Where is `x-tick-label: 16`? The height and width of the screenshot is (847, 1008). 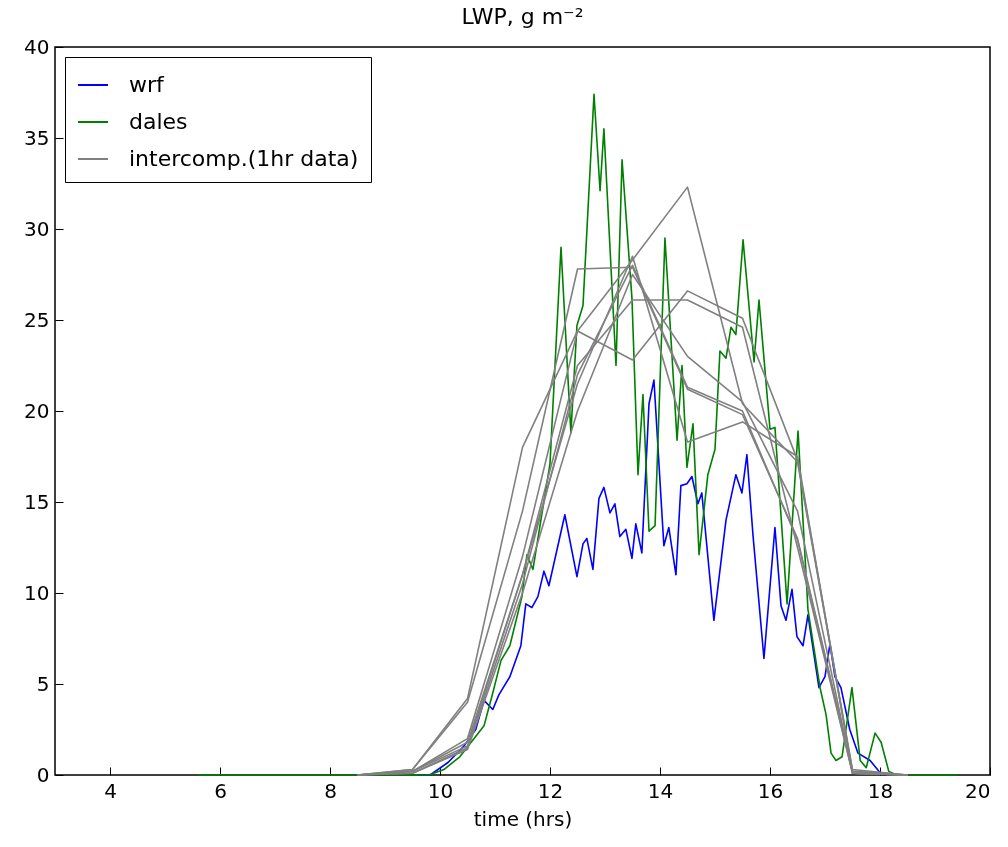
x-tick-label: 16 is located at coordinates (770, 790).